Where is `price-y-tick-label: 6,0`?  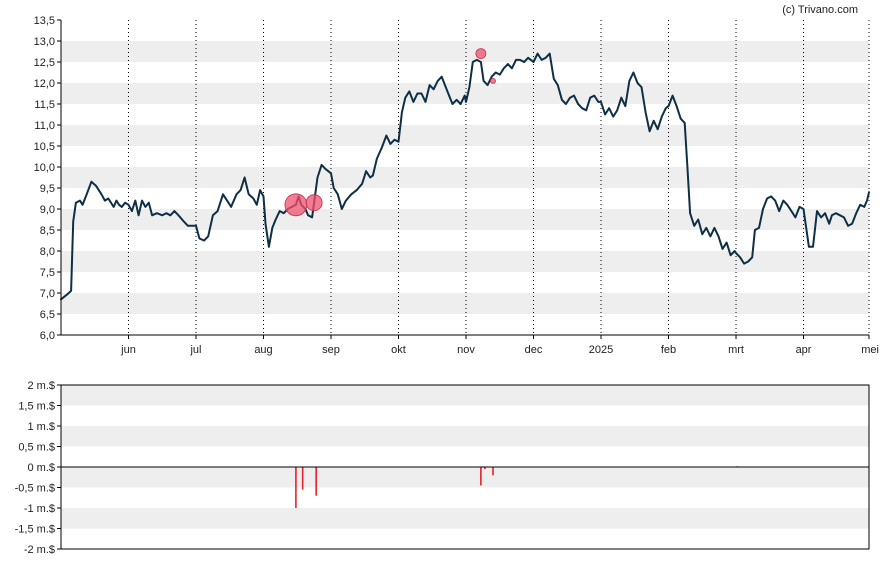
price-y-tick-label: 6,0 is located at coordinates (47, 336).